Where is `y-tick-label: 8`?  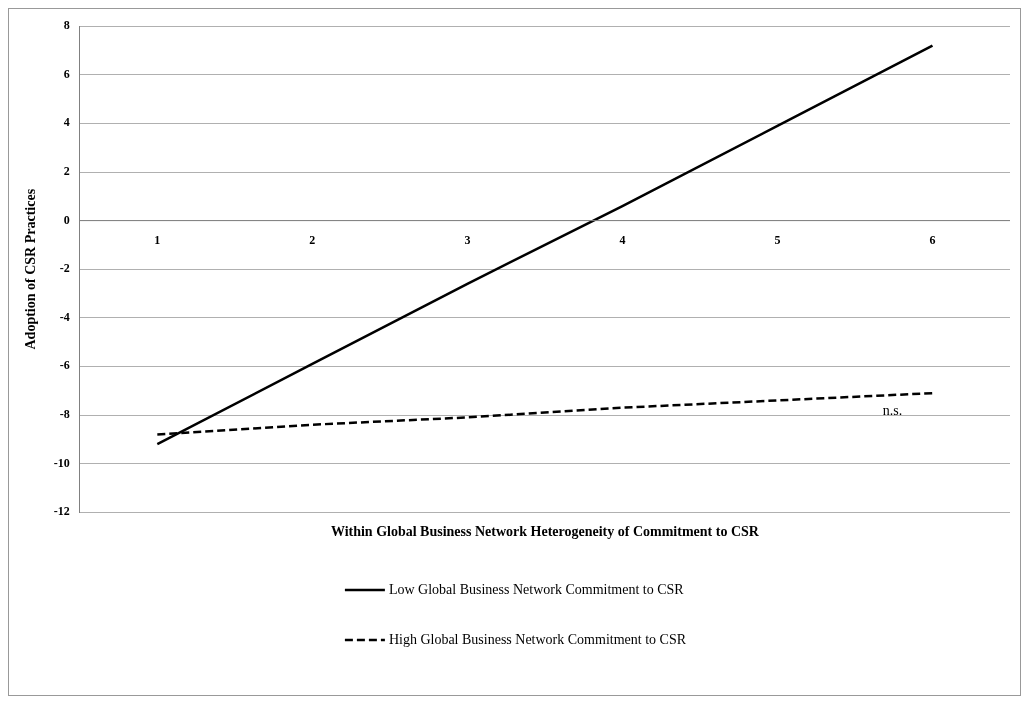
y-tick-label: 8 is located at coordinates (66, 25).